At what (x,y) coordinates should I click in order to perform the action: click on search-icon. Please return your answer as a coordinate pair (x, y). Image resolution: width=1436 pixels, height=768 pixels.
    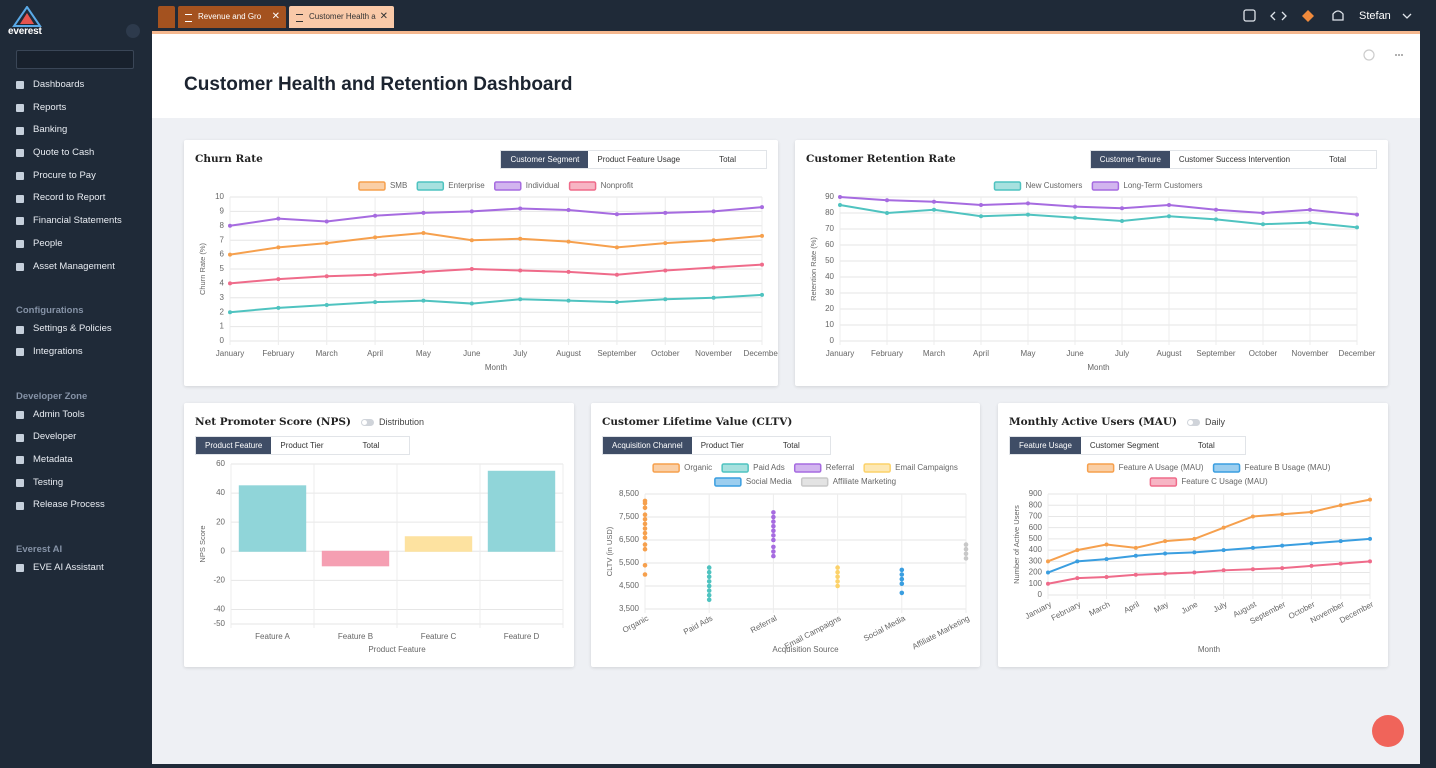
    Looking at the image, I should click on (1369, 55).